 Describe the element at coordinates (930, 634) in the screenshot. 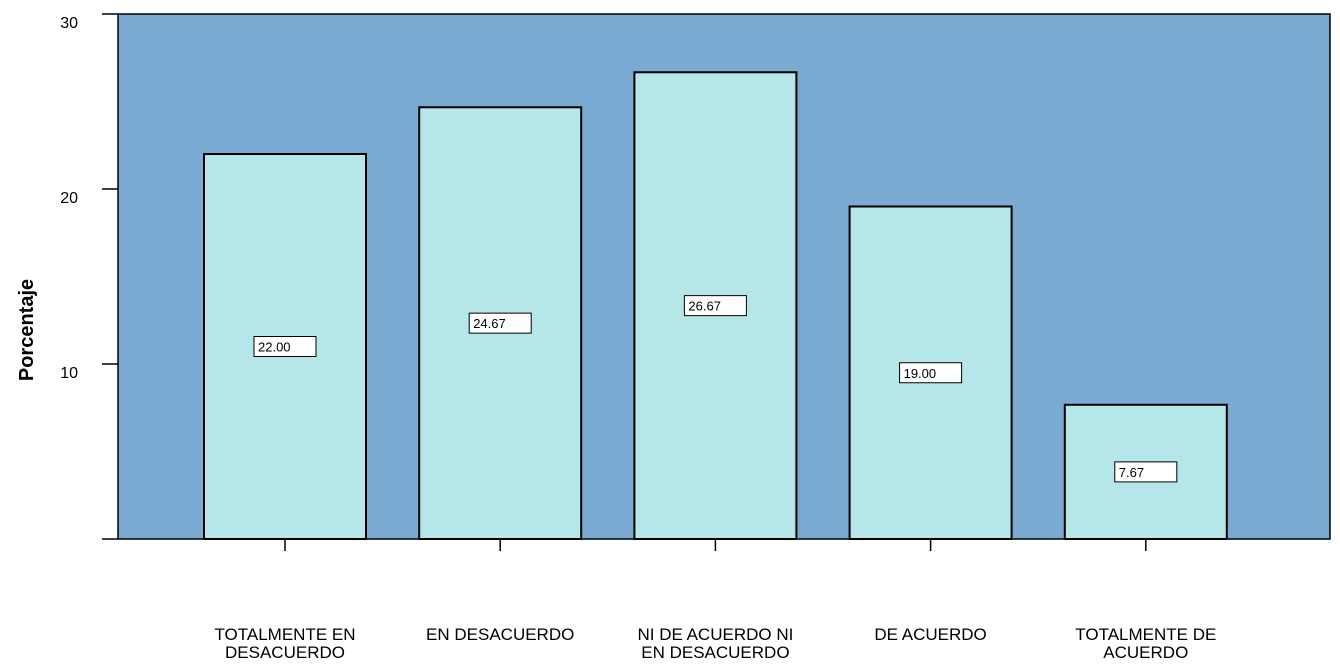

I see `x-tick-label: DE ACUERDO` at that location.